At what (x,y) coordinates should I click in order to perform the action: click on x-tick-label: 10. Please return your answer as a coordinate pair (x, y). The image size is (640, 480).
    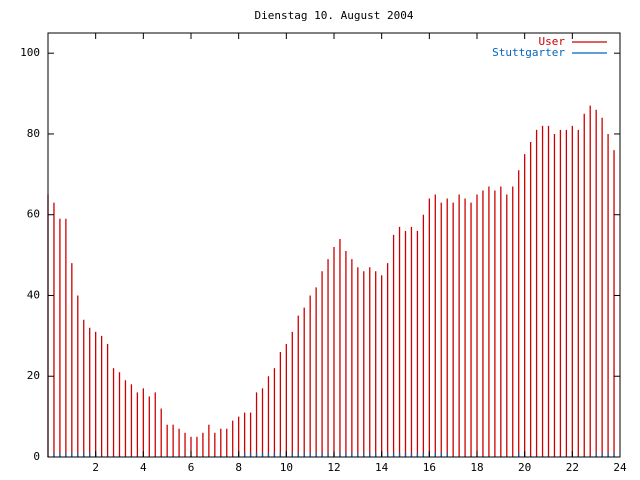
    Looking at the image, I should click on (286, 467).